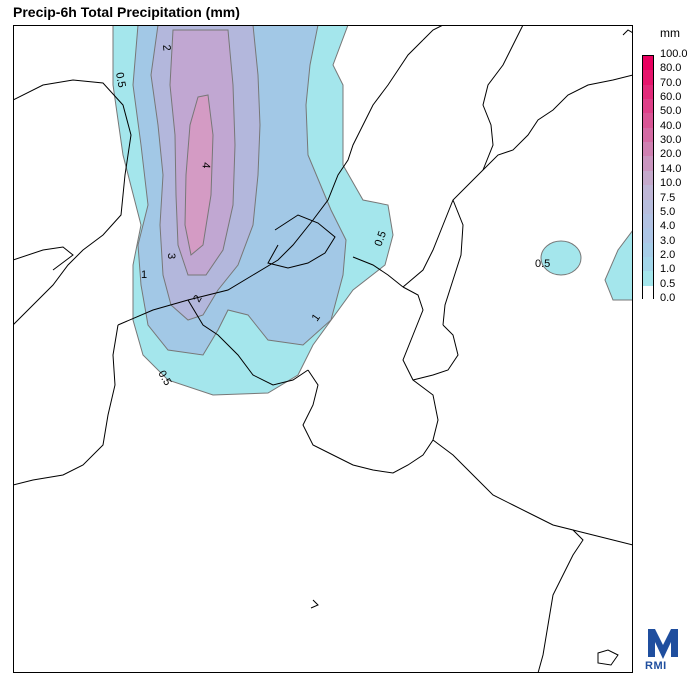 The height and width of the screenshot is (688, 700). What do you see at coordinates (668, 283) in the screenshot?
I see `legend-level-label: 0.5` at bounding box center [668, 283].